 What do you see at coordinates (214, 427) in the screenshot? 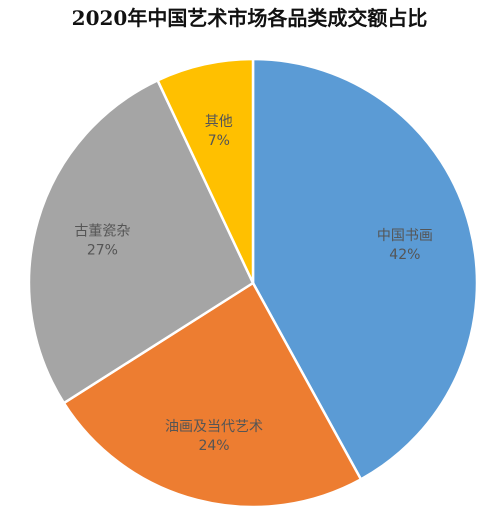
I see `slice-category-label: 油画及当代艺术` at bounding box center [214, 427].